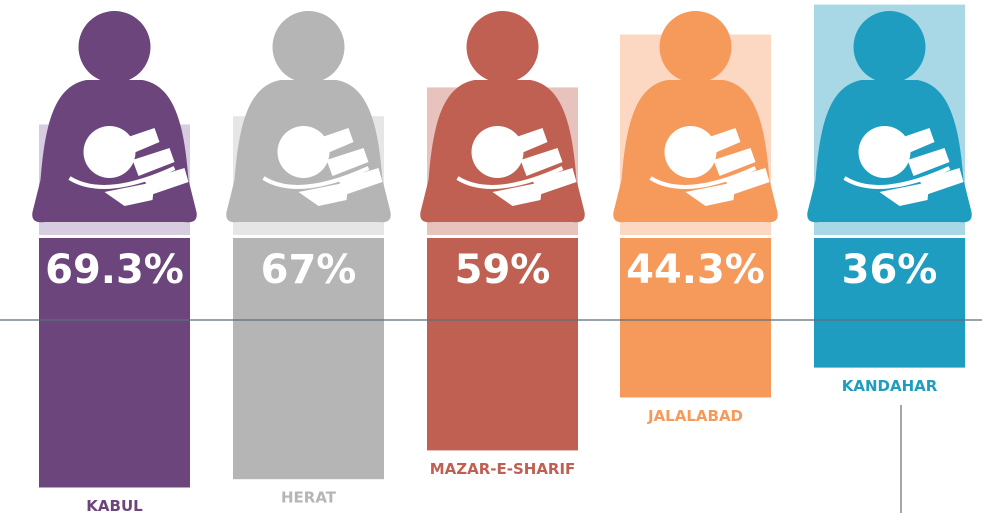 The width and height of the screenshot is (982, 513). What do you see at coordinates (890, 270) in the screenshot?
I see `value-label: 36%` at bounding box center [890, 270].